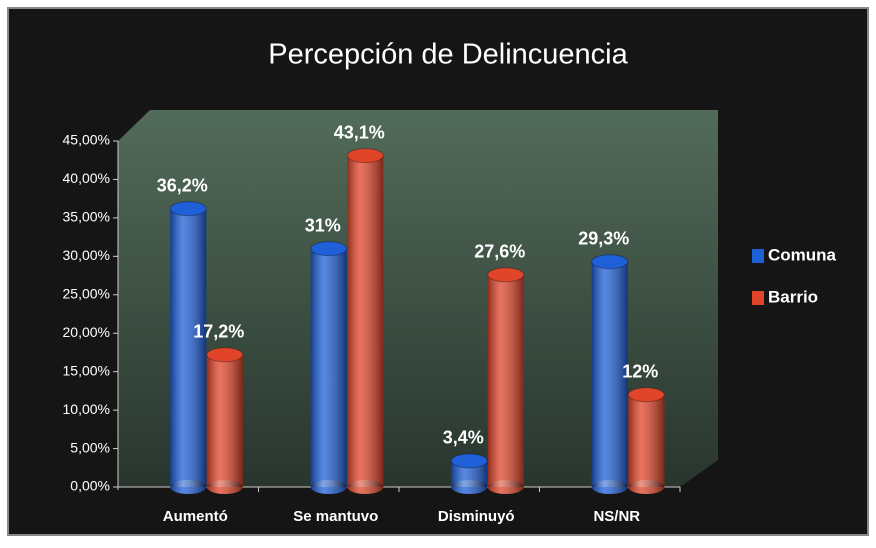  What do you see at coordinates (335, 516) in the screenshot?
I see `x-tick-label: Se mantuvo` at bounding box center [335, 516].